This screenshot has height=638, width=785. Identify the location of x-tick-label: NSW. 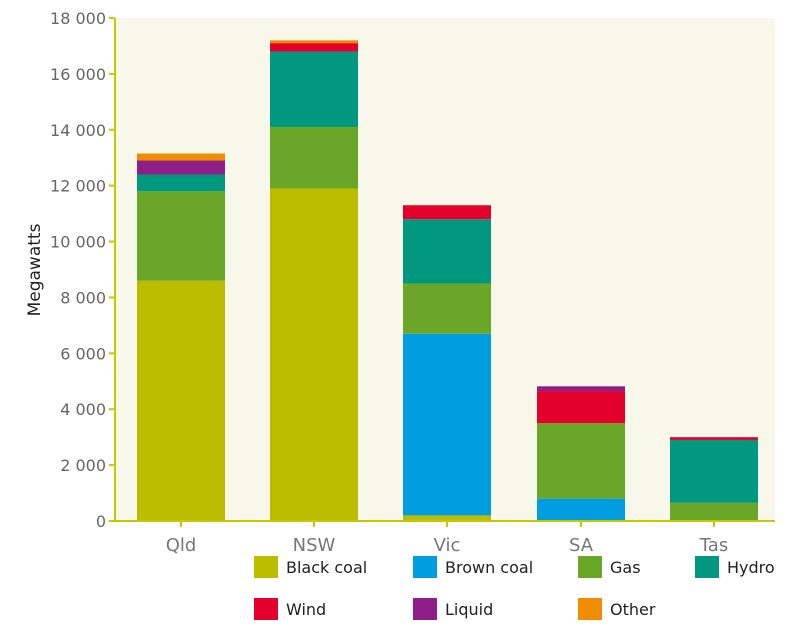
(314, 545).